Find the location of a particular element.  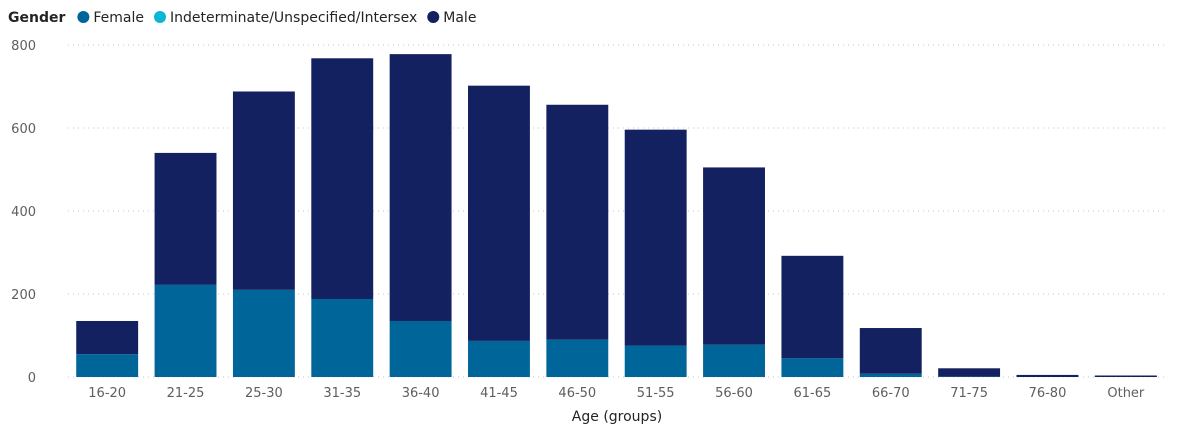

x-tick-10: 66-70 is located at coordinates (891, 393).